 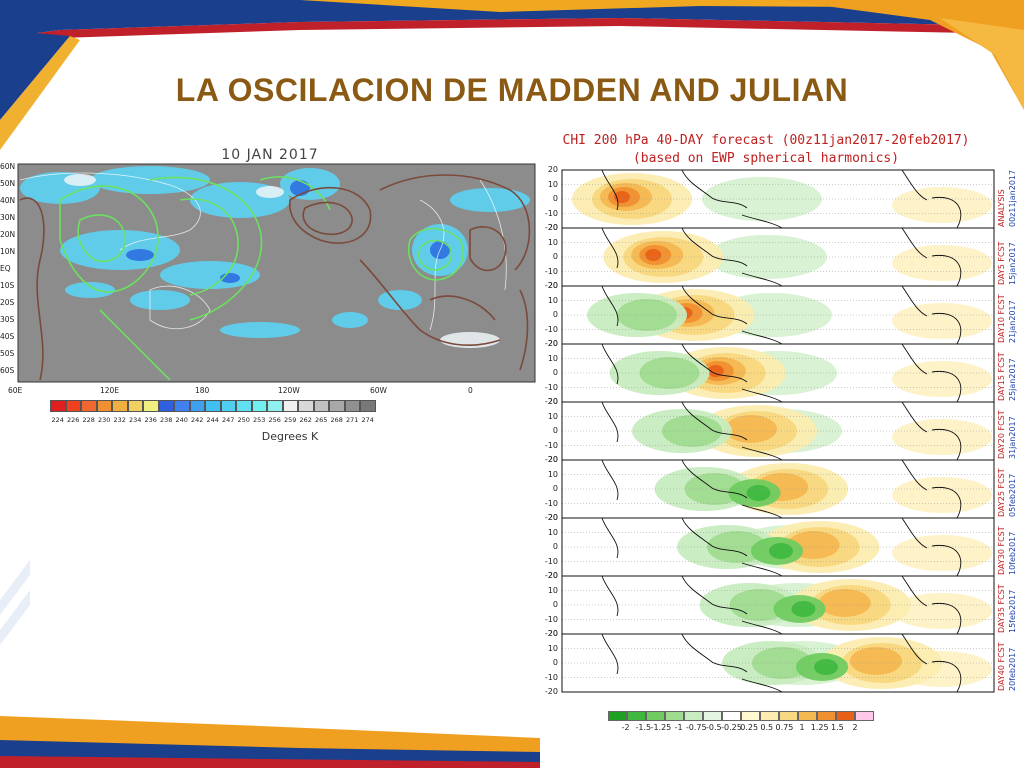 What do you see at coordinates (1001, 263) in the screenshot?
I see `panel-kind-label: DAY5 FCST` at bounding box center [1001, 263].